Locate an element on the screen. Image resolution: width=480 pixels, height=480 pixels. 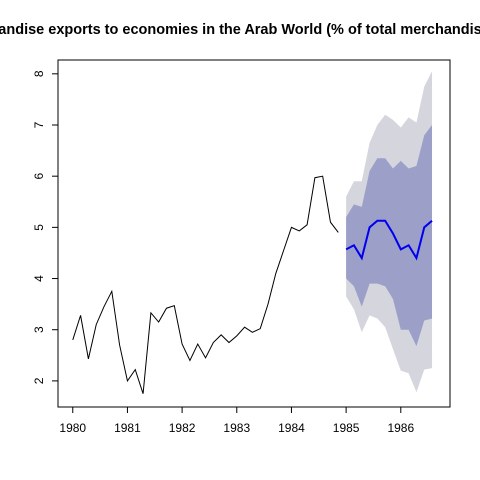
y-tick-label: 8 is located at coordinates (39, 73).